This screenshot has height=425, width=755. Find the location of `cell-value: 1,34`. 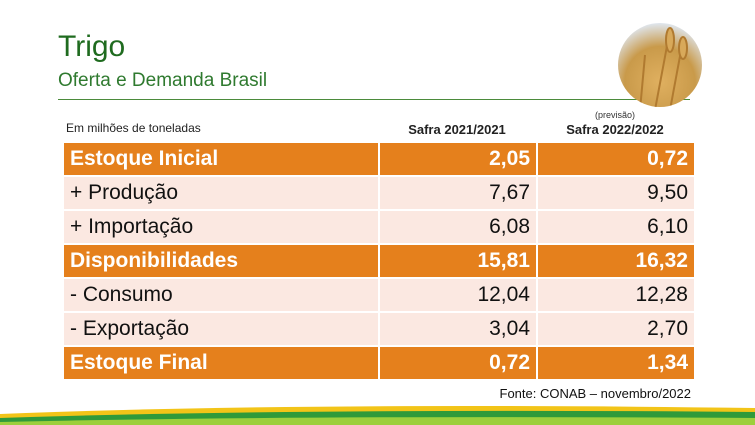

cell-value: 1,34 is located at coordinates (616, 363).